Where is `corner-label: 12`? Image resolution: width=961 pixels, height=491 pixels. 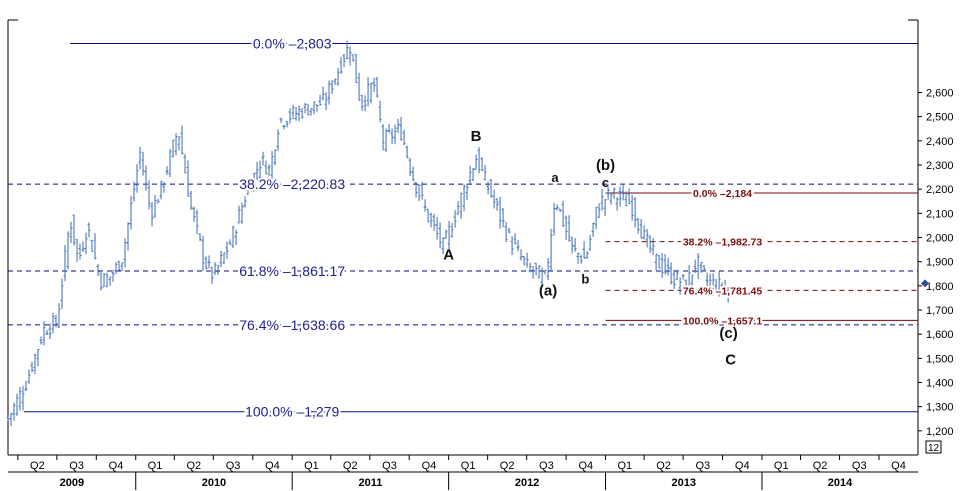 corner-label: 12 is located at coordinates (934, 448).